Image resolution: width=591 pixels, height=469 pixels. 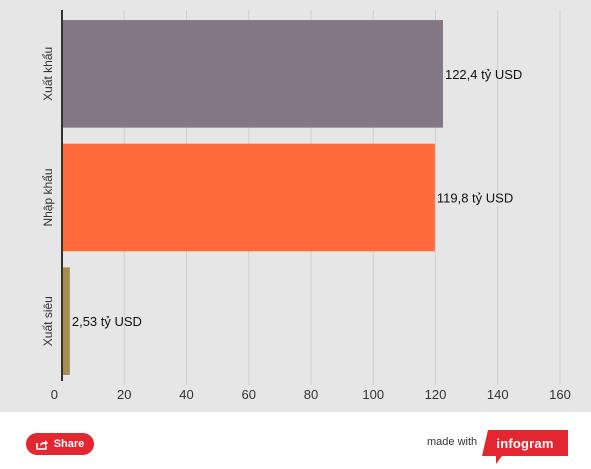 I want to click on x-tick-label: 60, so click(x=249, y=394).